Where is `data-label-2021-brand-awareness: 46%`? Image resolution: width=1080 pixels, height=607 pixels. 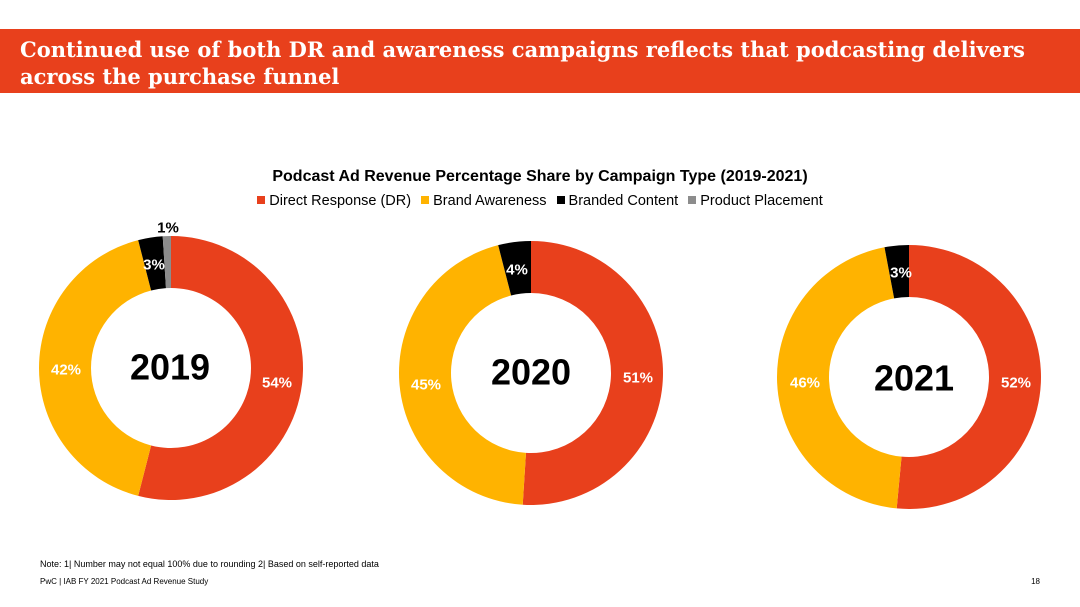 data-label-2021-brand-awareness: 46% is located at coordinates (805, 383).